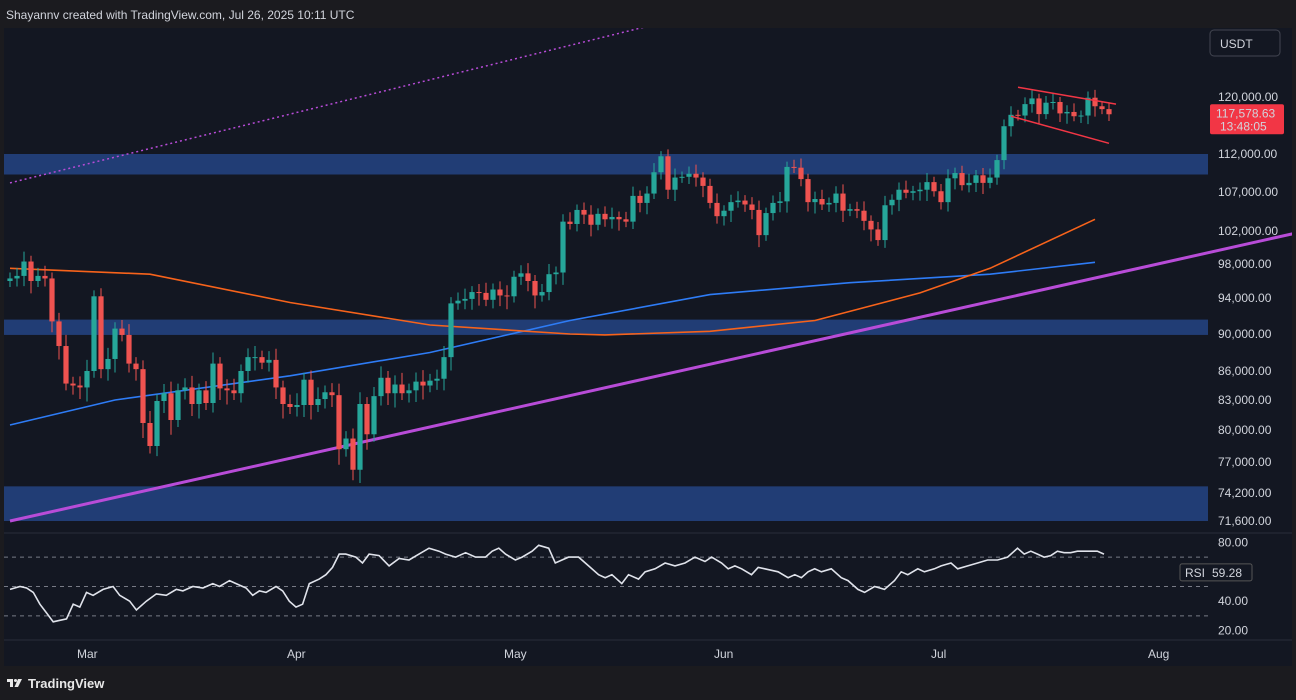  What do you see at coordinates (1060, 130) in the screenshot?
I see `flag-lower-line` at bounding box center [1060, 130].